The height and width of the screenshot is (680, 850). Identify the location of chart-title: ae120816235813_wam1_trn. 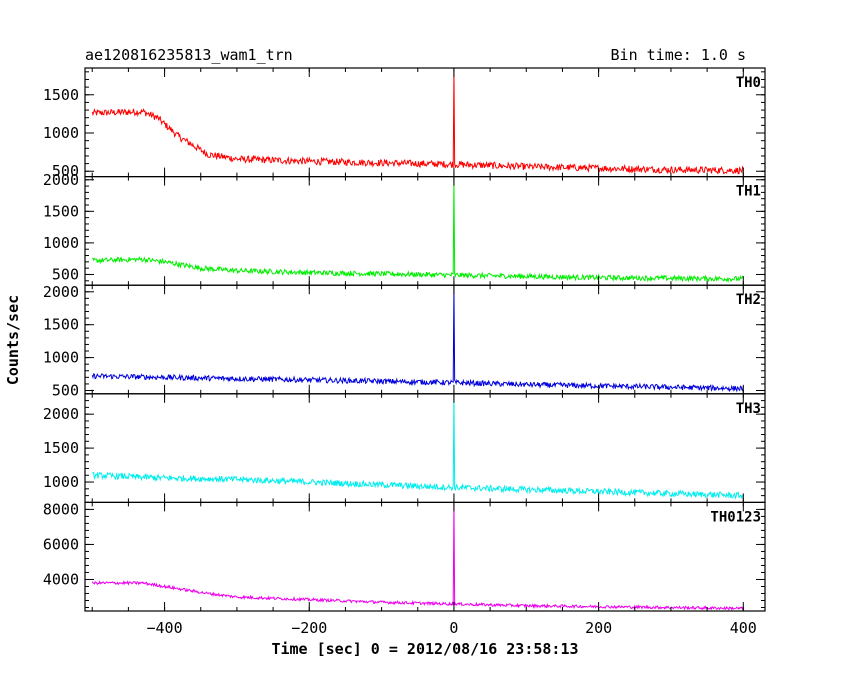
(189, 55).